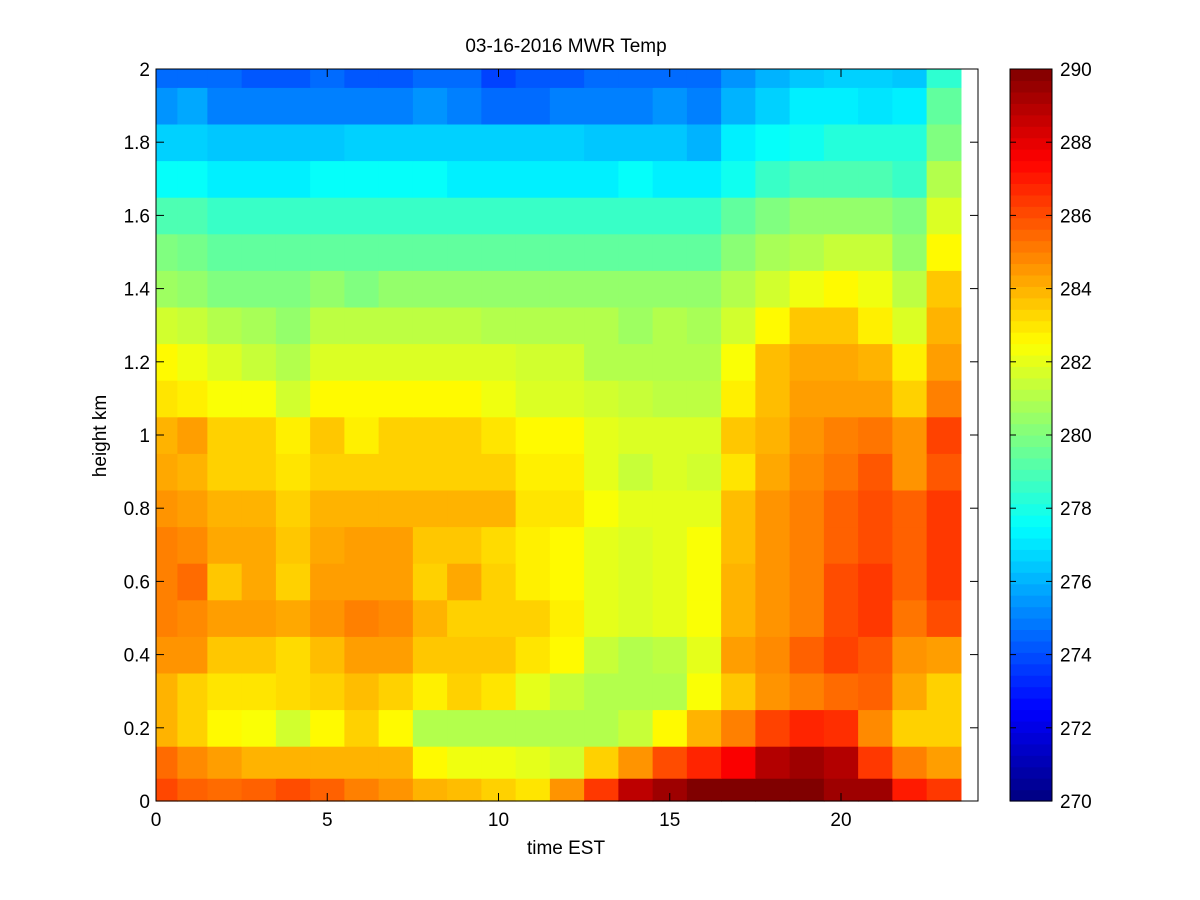  I want to click on colorbar-tick-label: 270, so click(1076, 802).